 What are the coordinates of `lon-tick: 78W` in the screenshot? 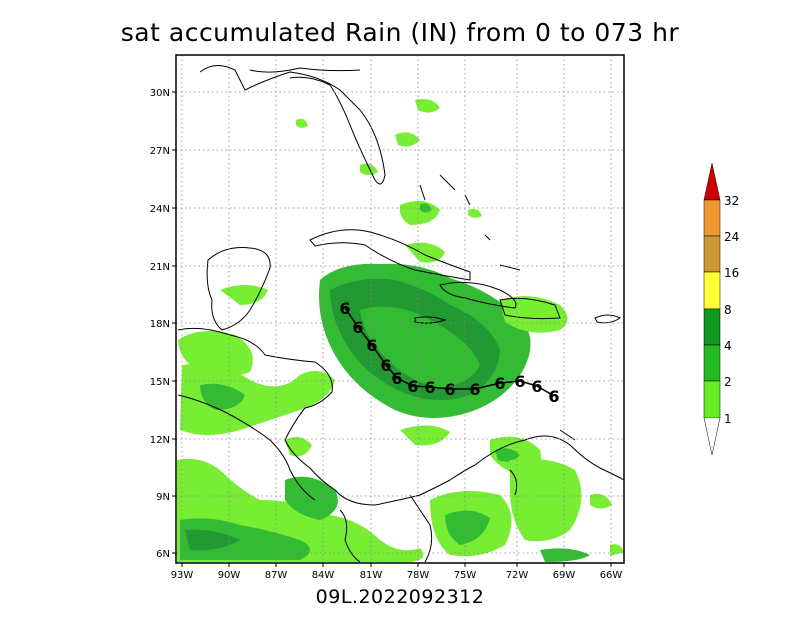 It's located at (418, 575).